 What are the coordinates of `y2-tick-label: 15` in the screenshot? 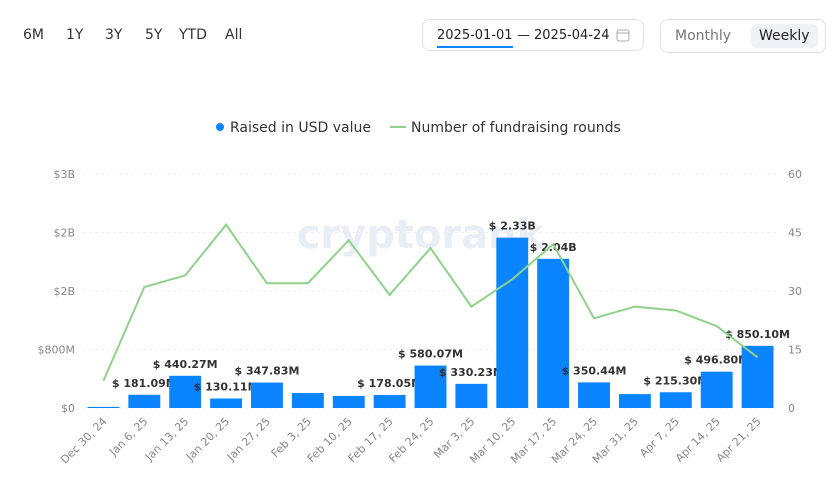 It's located at (795, 350).